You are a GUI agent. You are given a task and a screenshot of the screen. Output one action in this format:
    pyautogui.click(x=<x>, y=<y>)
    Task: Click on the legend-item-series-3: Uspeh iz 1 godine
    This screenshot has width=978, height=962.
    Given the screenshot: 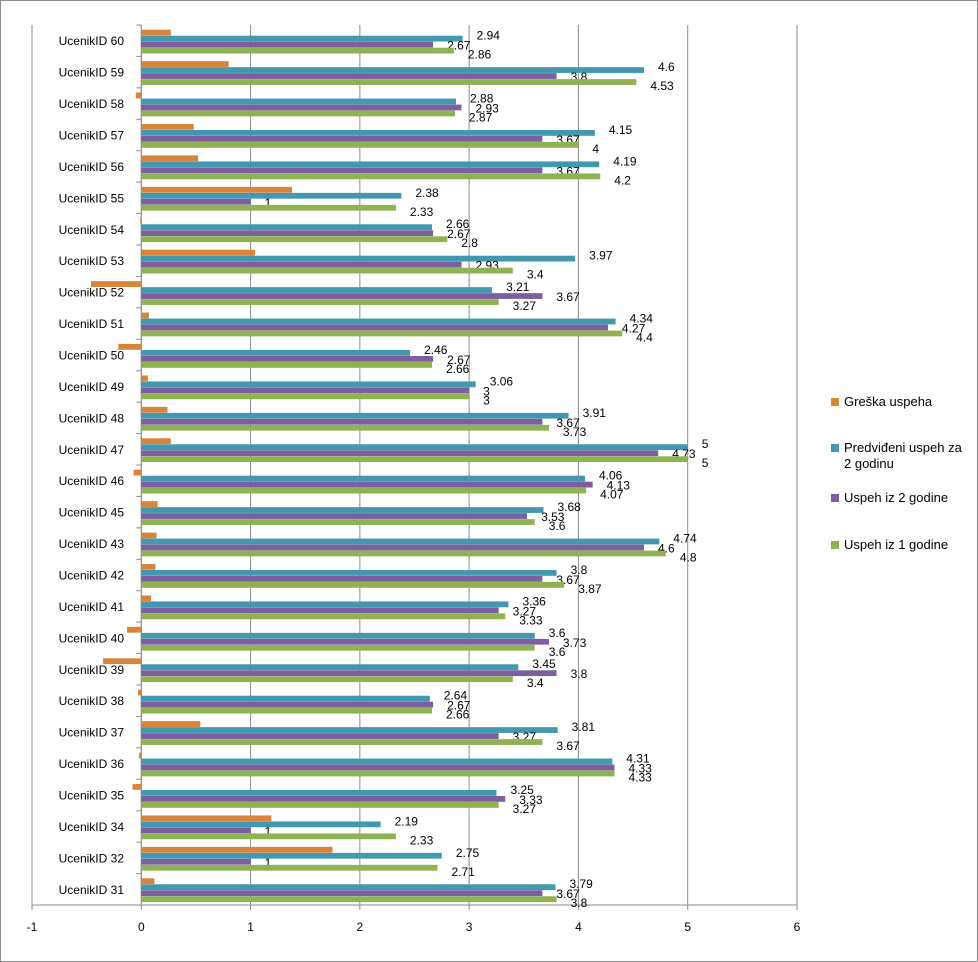 What is the action you would take?
    pyautogui.click(x=900, y=545)
    